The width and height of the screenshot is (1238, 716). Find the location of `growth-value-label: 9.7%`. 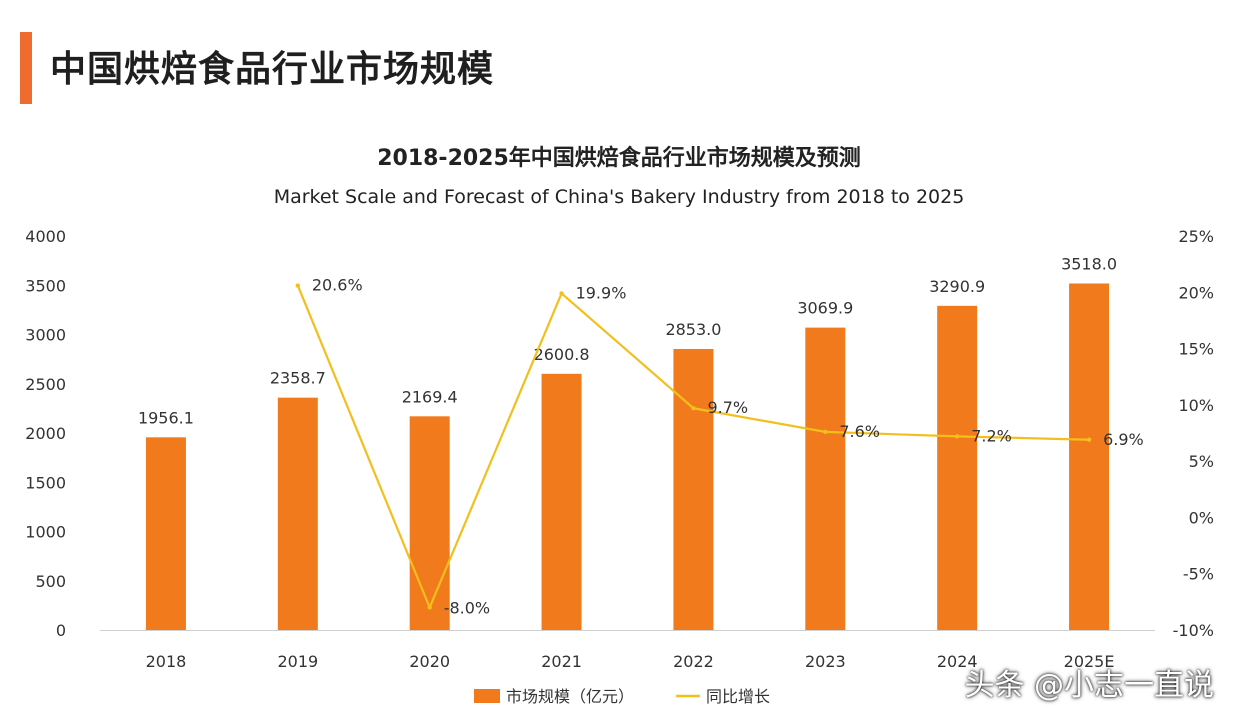

growth-value-label: 9.7% is located at coordinates (727, 407).